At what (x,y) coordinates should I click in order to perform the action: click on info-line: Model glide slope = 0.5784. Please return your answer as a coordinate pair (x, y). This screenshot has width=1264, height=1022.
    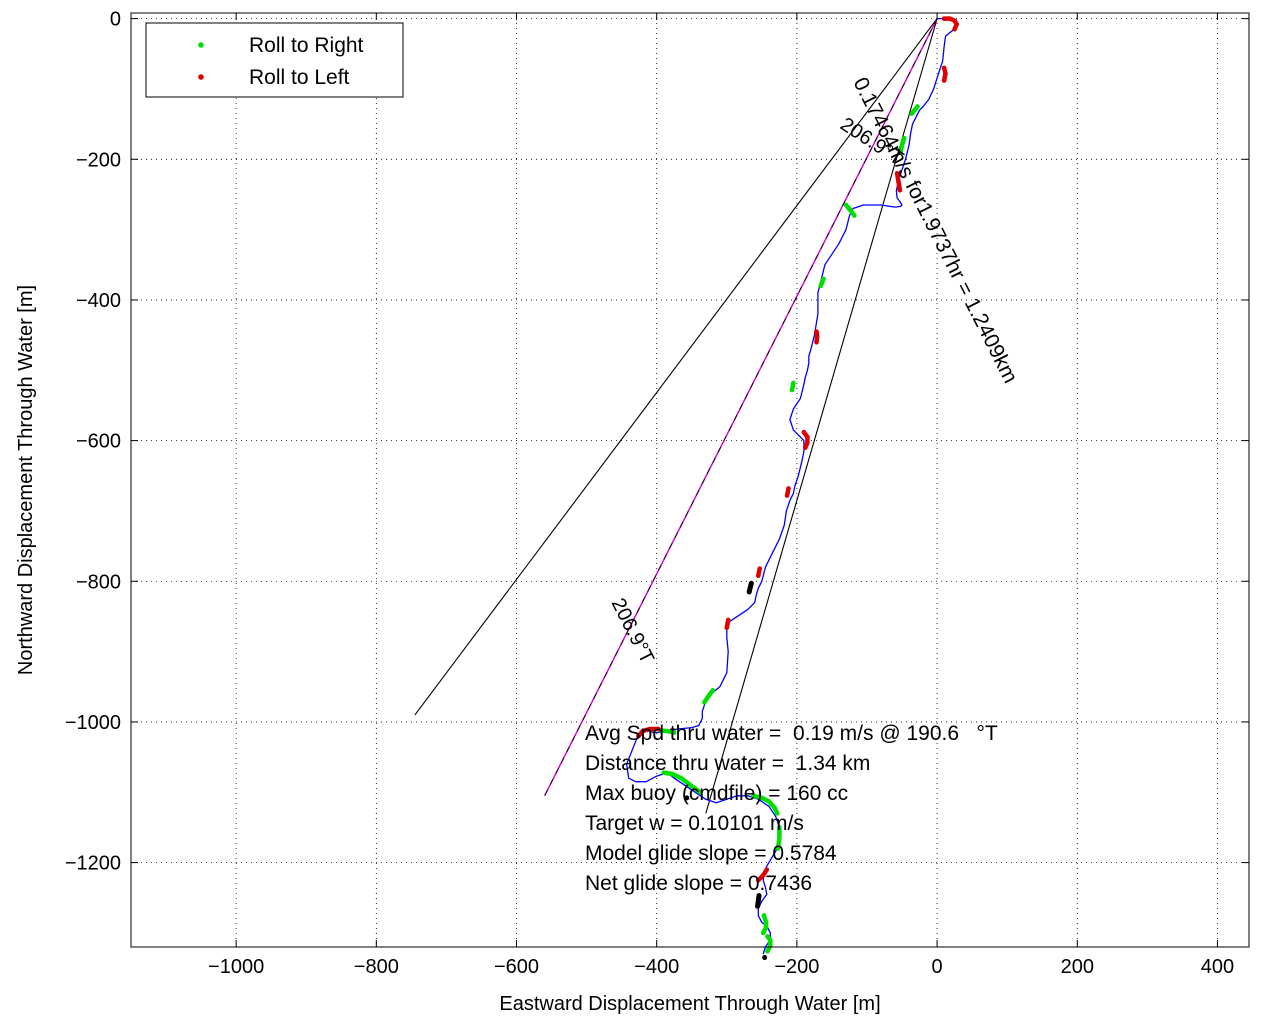
    Looking at the image, I should click on (711, 853).